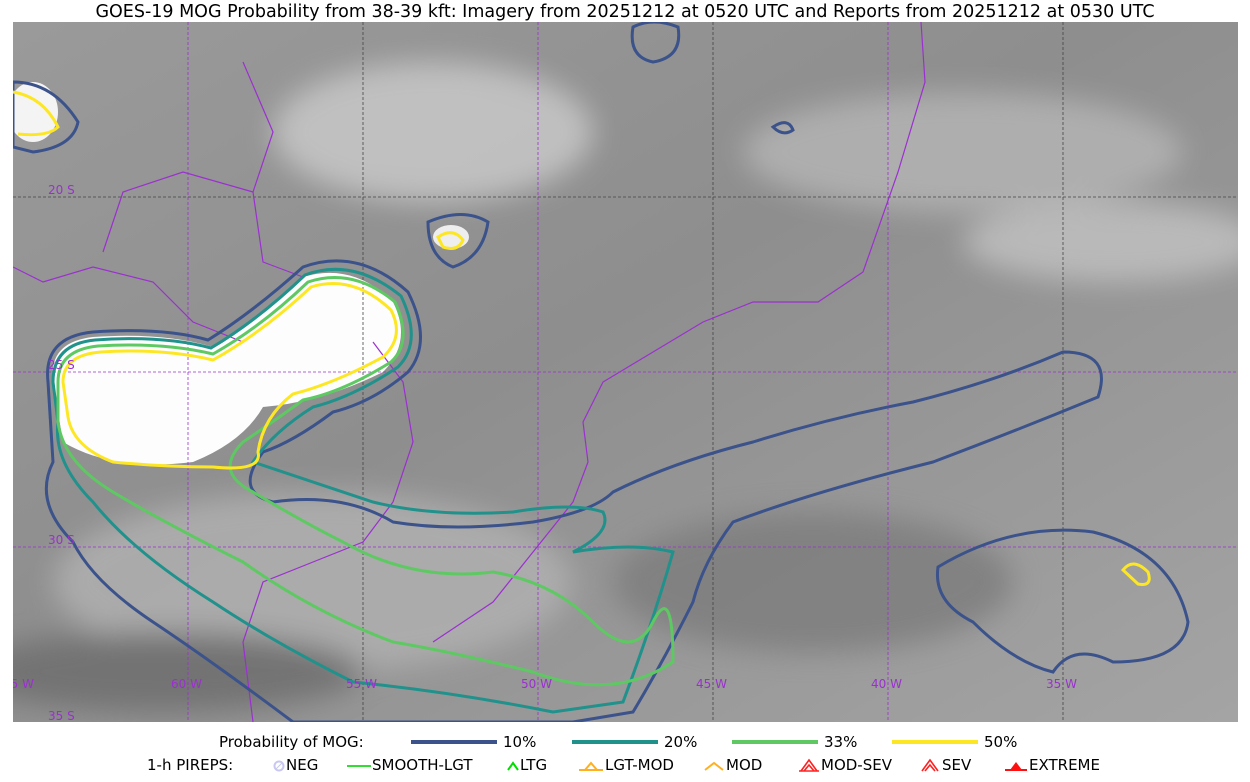 This screenshot has width=1250, height=782. What do you see at coordinates (886, 684) in the screenshot?
I see `lon-label: 40 W` at bounding box center [886, 684].